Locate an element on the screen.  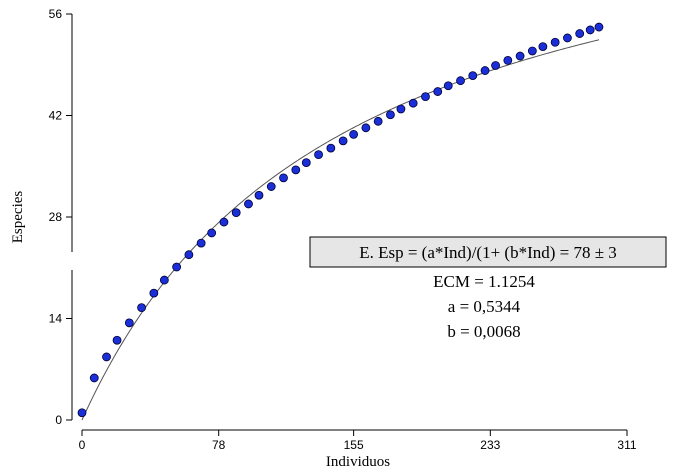
x-tick-label: 233 is located at coordinates (490, 445).